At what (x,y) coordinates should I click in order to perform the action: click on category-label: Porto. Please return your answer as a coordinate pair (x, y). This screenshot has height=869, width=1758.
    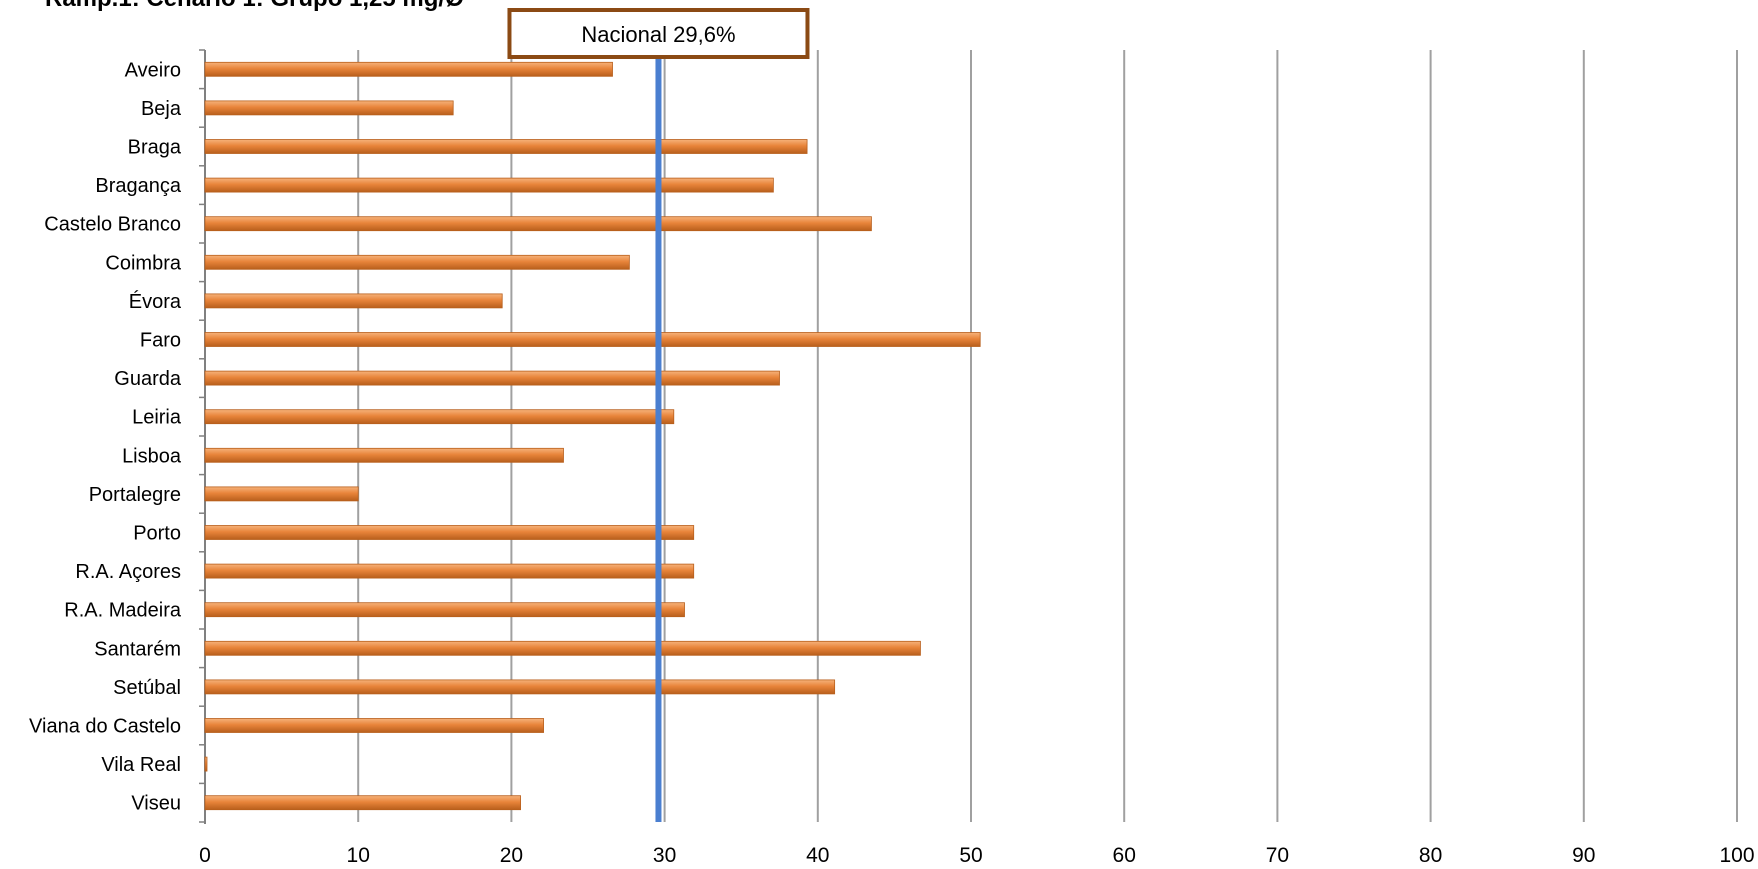
    Looking at the image, I should click on (157, 534).